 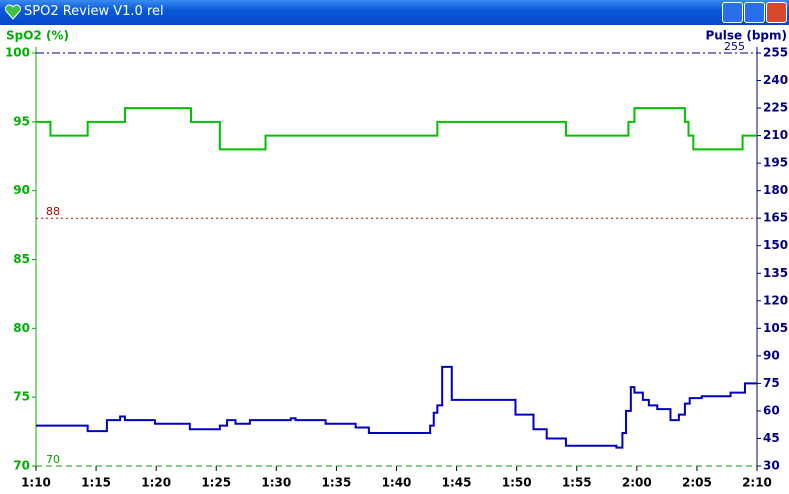 What do you see at coordinates (336, 483) in the screenshot?
I see `x-tick-label: 1:35` at bounding box center [336, 483].